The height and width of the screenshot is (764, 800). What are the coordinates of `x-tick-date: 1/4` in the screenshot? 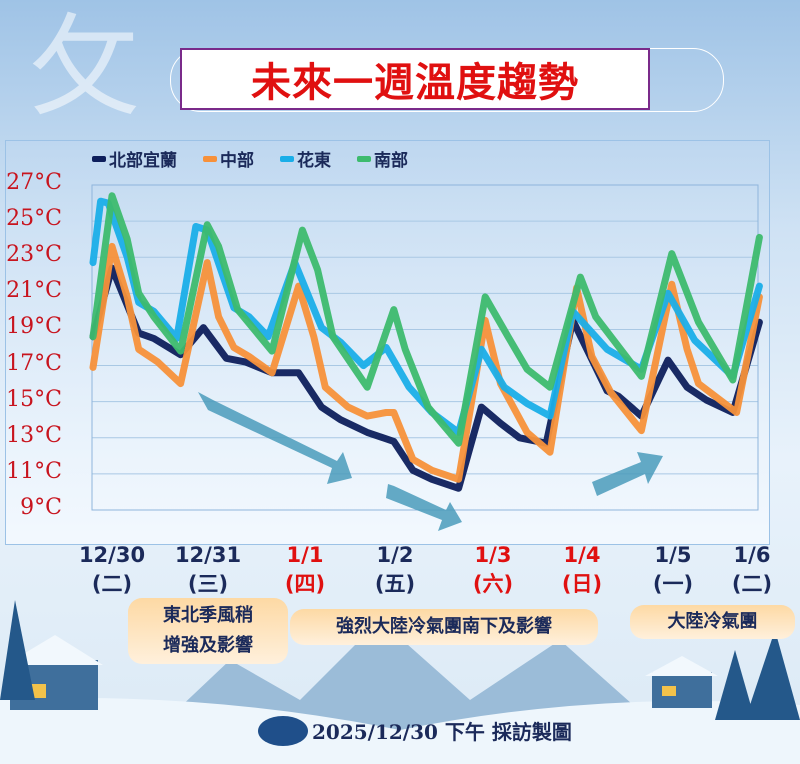 It's located at (582, 555).